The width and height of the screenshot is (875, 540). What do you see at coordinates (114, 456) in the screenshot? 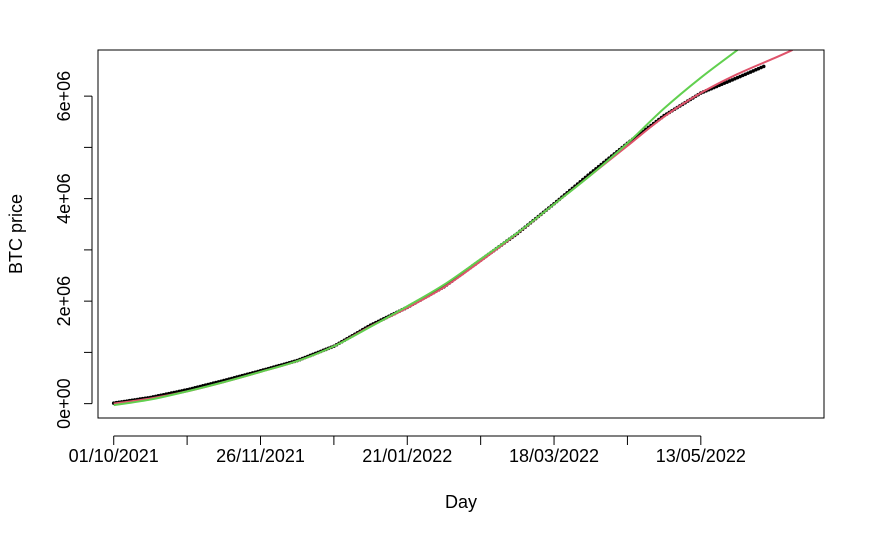
I see `x-tick-label: 01/10/2021` at bounding box center [114, 456].